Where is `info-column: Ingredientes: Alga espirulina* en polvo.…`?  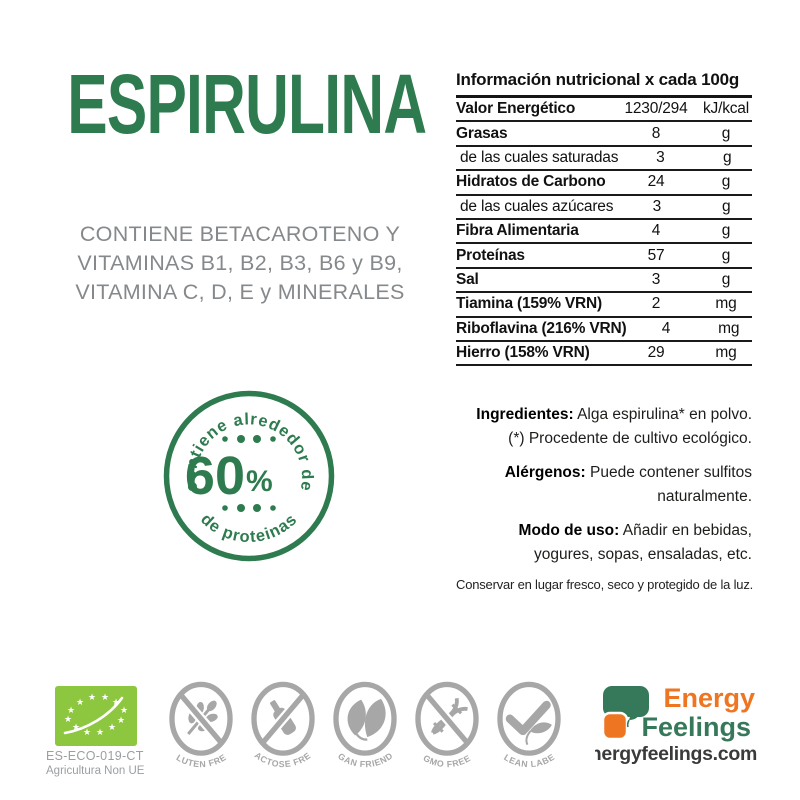 info-column: Ingredientes: Alga espirulina* en polvo.… is located at coordinates (605, 497).